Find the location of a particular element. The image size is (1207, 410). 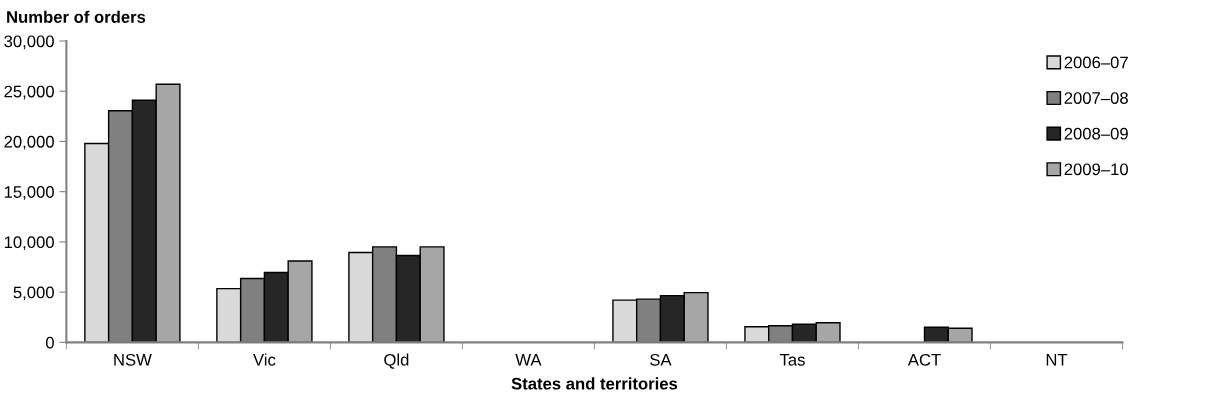

y-tick-label: 25,000 is located at coordinates (29, 92).